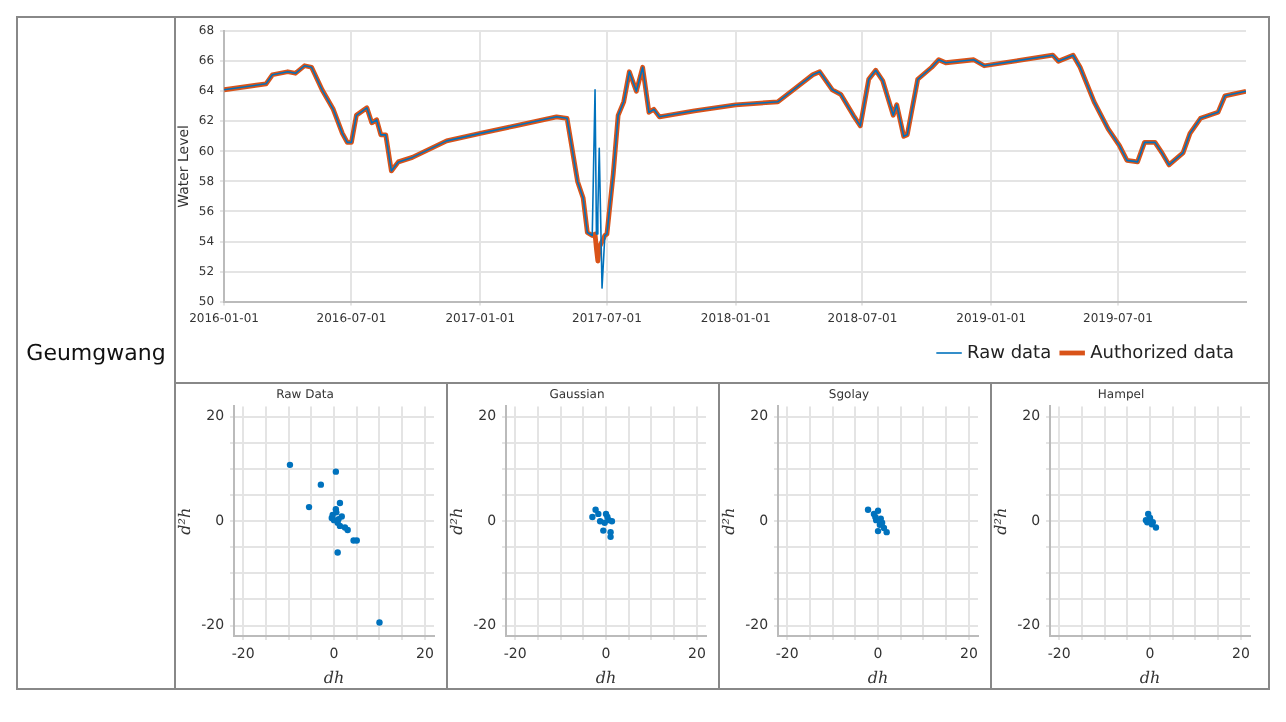 This screenshot has width=1286, height=722. What do you see at coordinates (96, 353) in the screenshot?
I see `text: Geumgwang` at bounding box center [96, 353].